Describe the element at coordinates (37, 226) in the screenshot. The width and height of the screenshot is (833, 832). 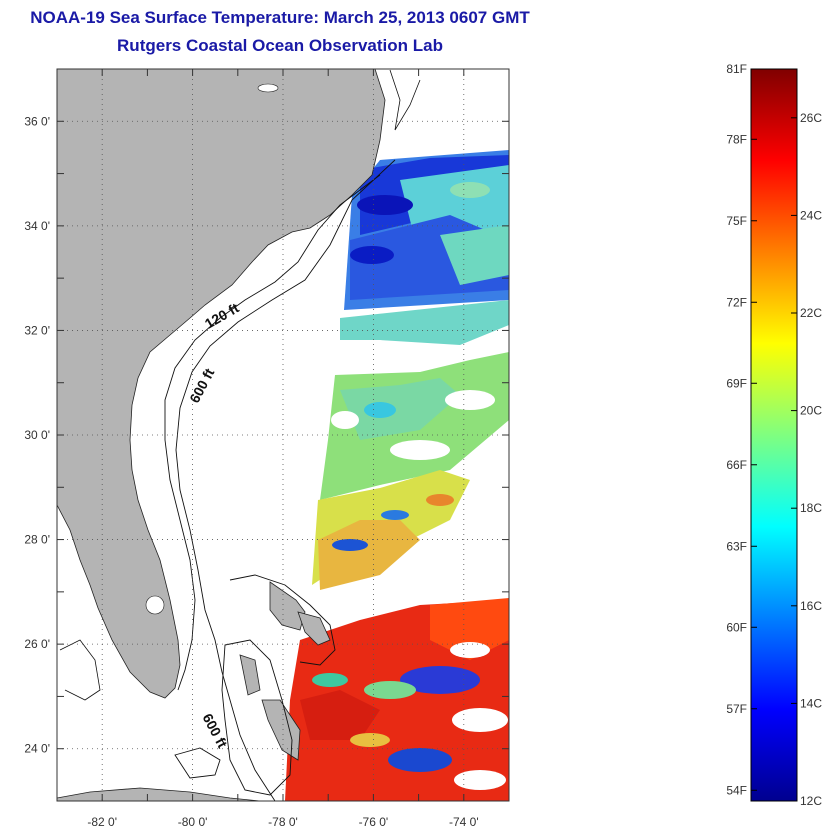
I see `lat-tick-label: 34 0'` at that location.